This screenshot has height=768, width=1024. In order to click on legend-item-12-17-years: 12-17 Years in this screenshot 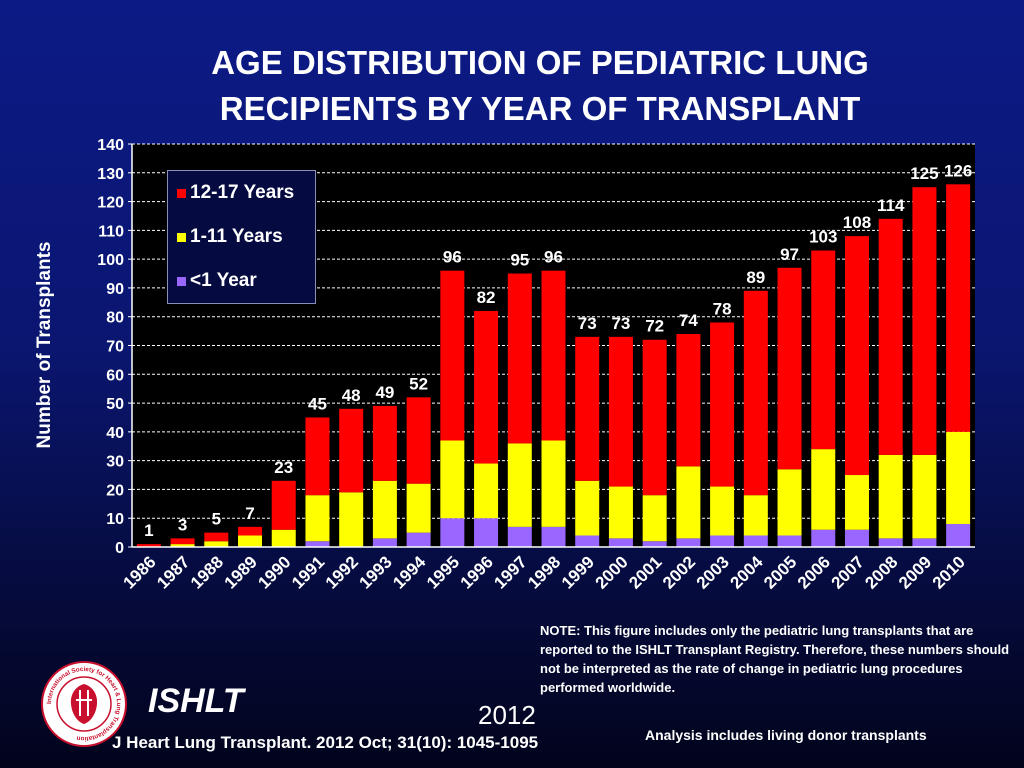, I will do `click(235, 193)`.